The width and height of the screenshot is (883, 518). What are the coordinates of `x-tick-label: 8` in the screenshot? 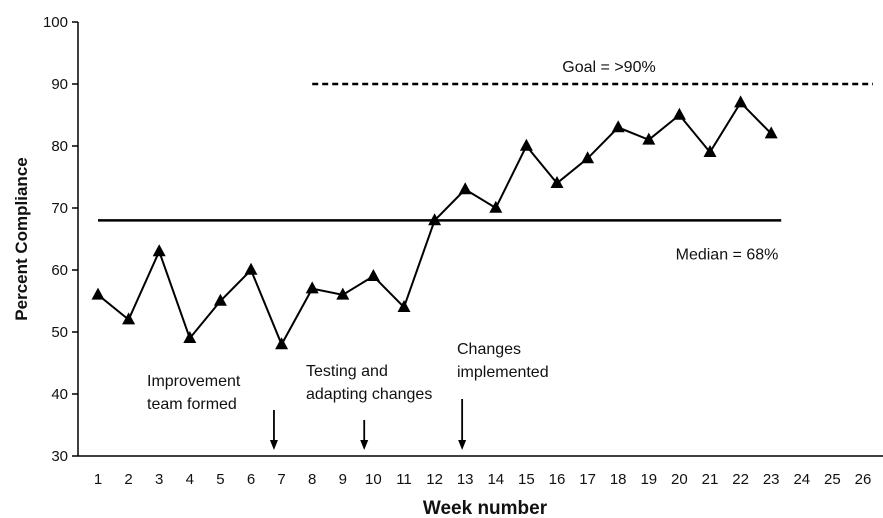 It's located at (312, 479).